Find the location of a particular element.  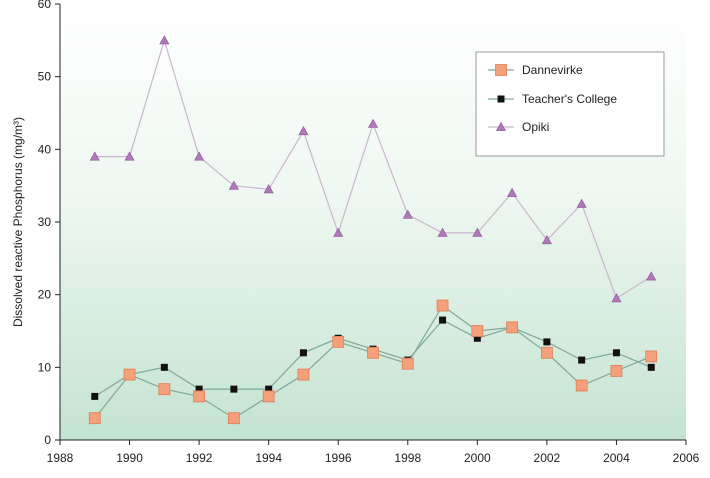

y-tick-label: 60 is located at coordinates (45, 5).